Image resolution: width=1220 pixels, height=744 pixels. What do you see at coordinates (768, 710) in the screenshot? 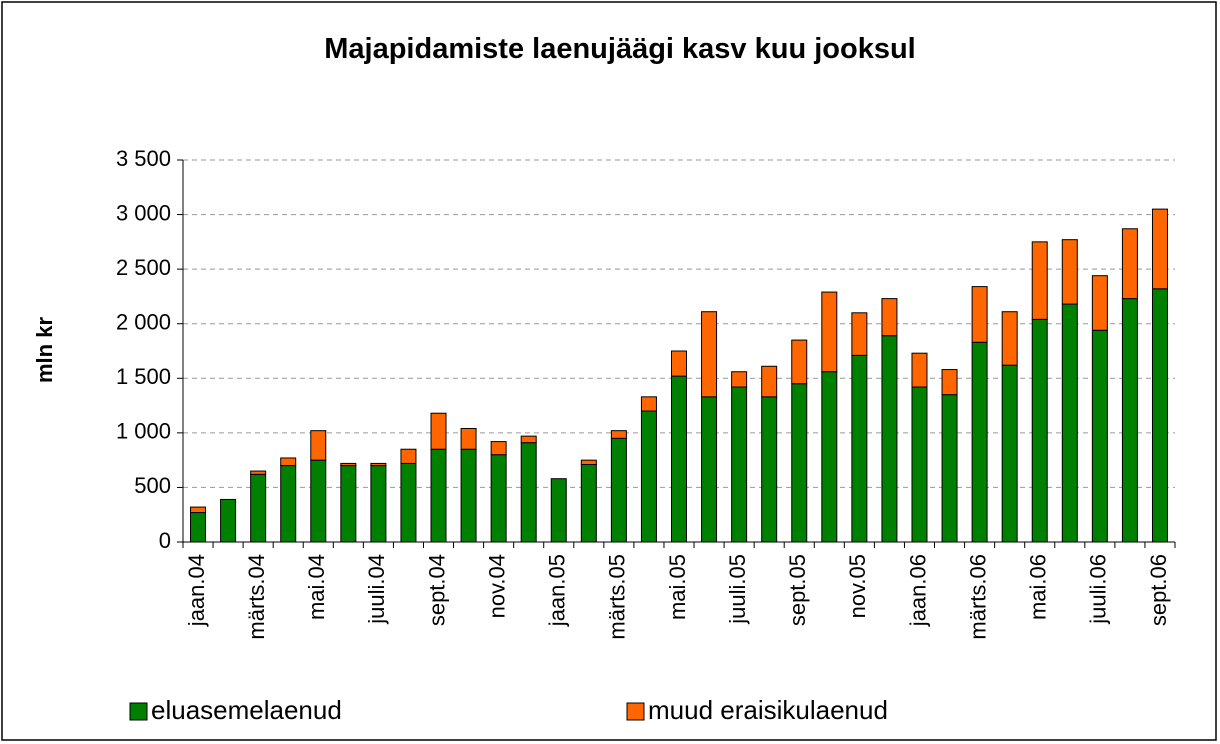
I see `legend-label: muud eraisikulaenud` at bounding box center [768, 710].